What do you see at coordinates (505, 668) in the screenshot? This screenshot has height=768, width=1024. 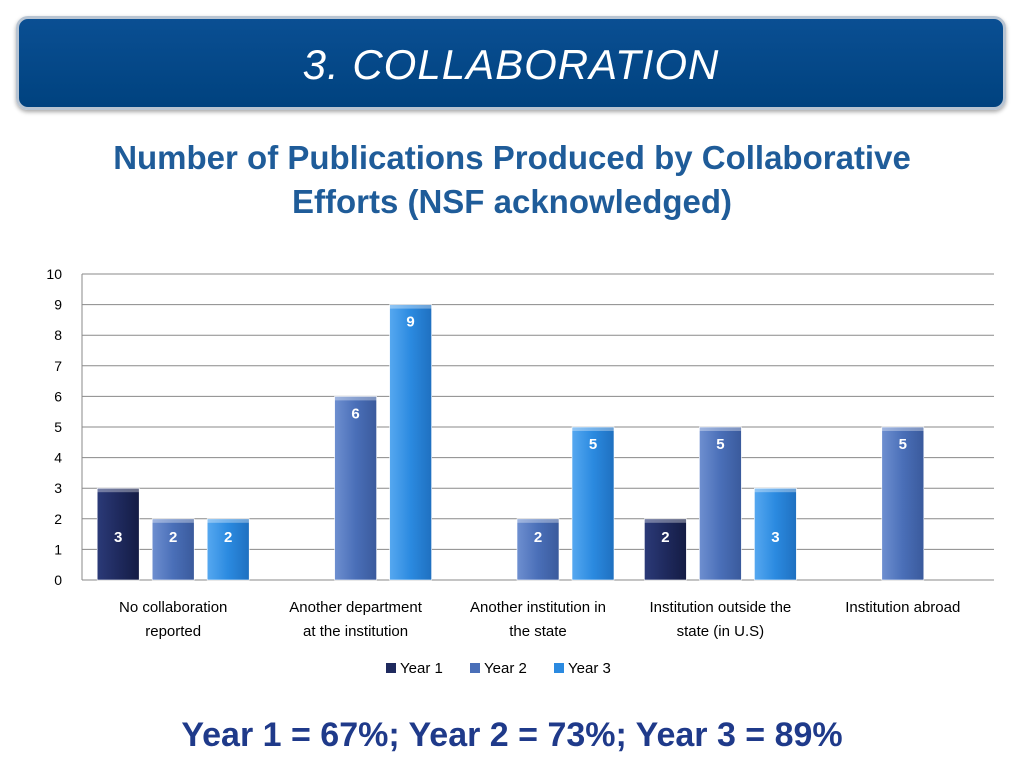 I see `legend-label: Year 2` at bounding box center [505, 668].